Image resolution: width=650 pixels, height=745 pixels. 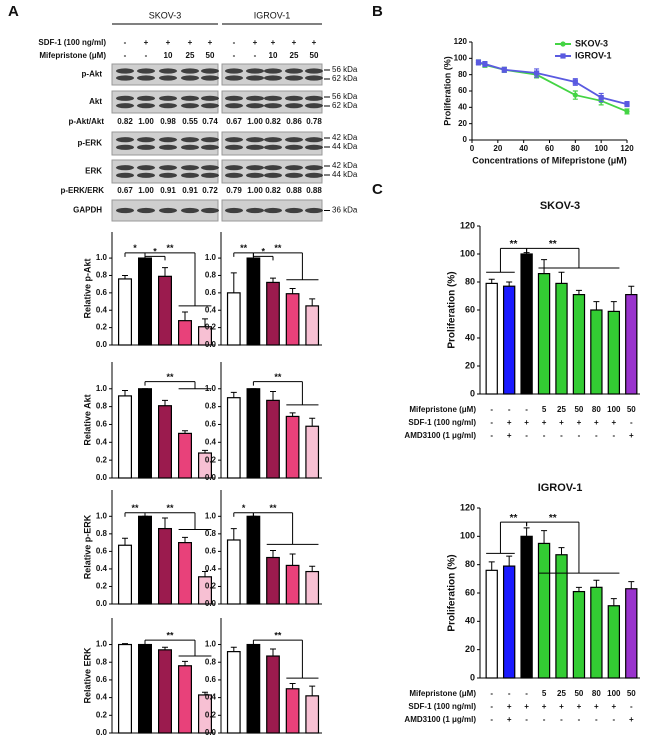 What do you see at coordinates (165, 15) in the screenshot?
I see `cell-line-label: SKOV-3` at bounding box center [165, 15].